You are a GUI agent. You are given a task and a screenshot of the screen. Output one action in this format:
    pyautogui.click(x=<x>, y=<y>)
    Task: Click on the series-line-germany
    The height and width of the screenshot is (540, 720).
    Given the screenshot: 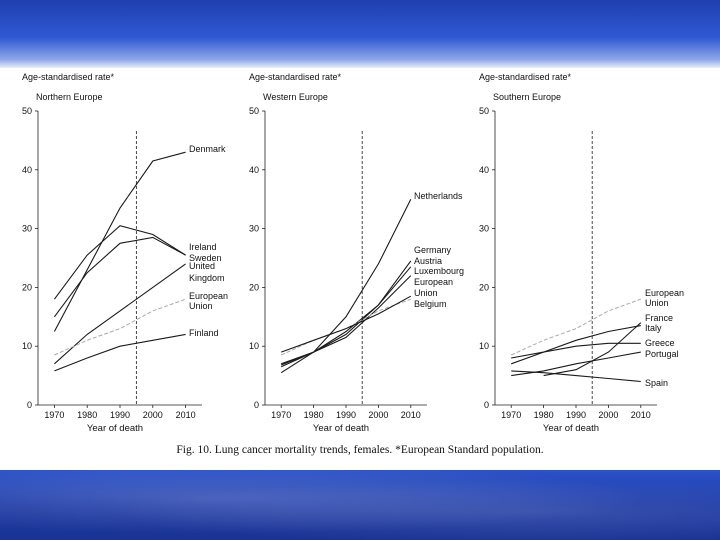 What is the action you would take?
    pyautogui.click(x=346, y=312)
    